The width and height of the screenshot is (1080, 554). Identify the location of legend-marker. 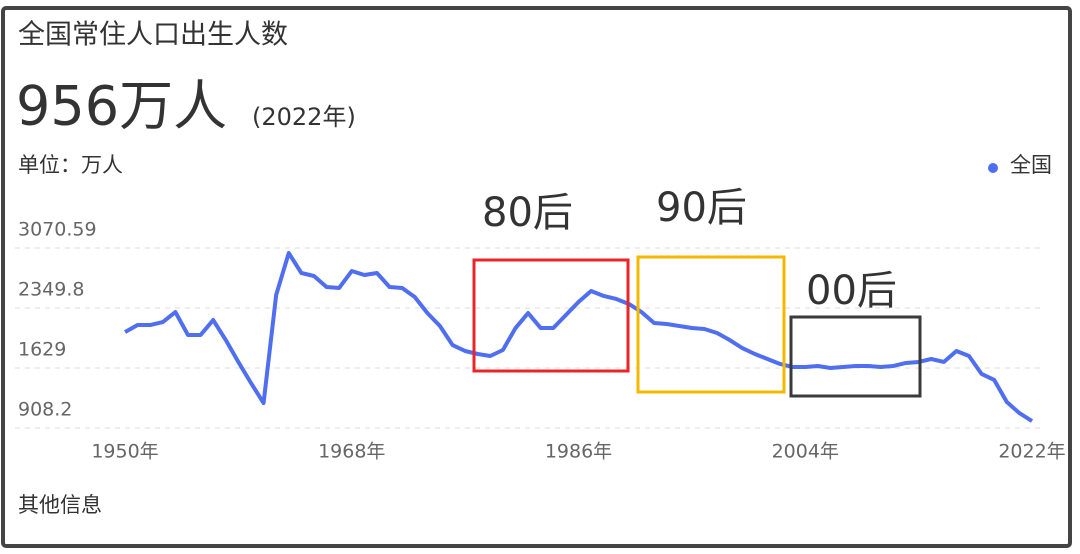
(993, 168).